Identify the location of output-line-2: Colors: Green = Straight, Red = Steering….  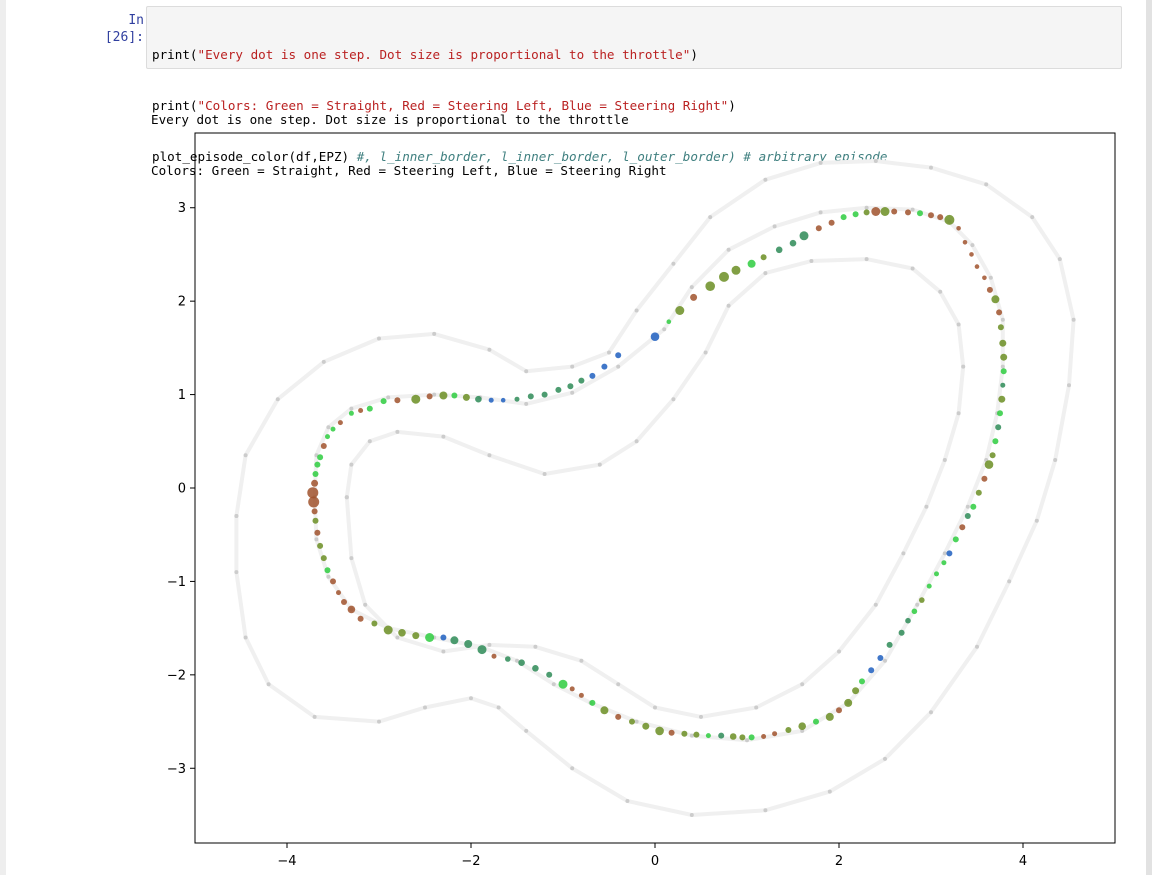
(409, 170).